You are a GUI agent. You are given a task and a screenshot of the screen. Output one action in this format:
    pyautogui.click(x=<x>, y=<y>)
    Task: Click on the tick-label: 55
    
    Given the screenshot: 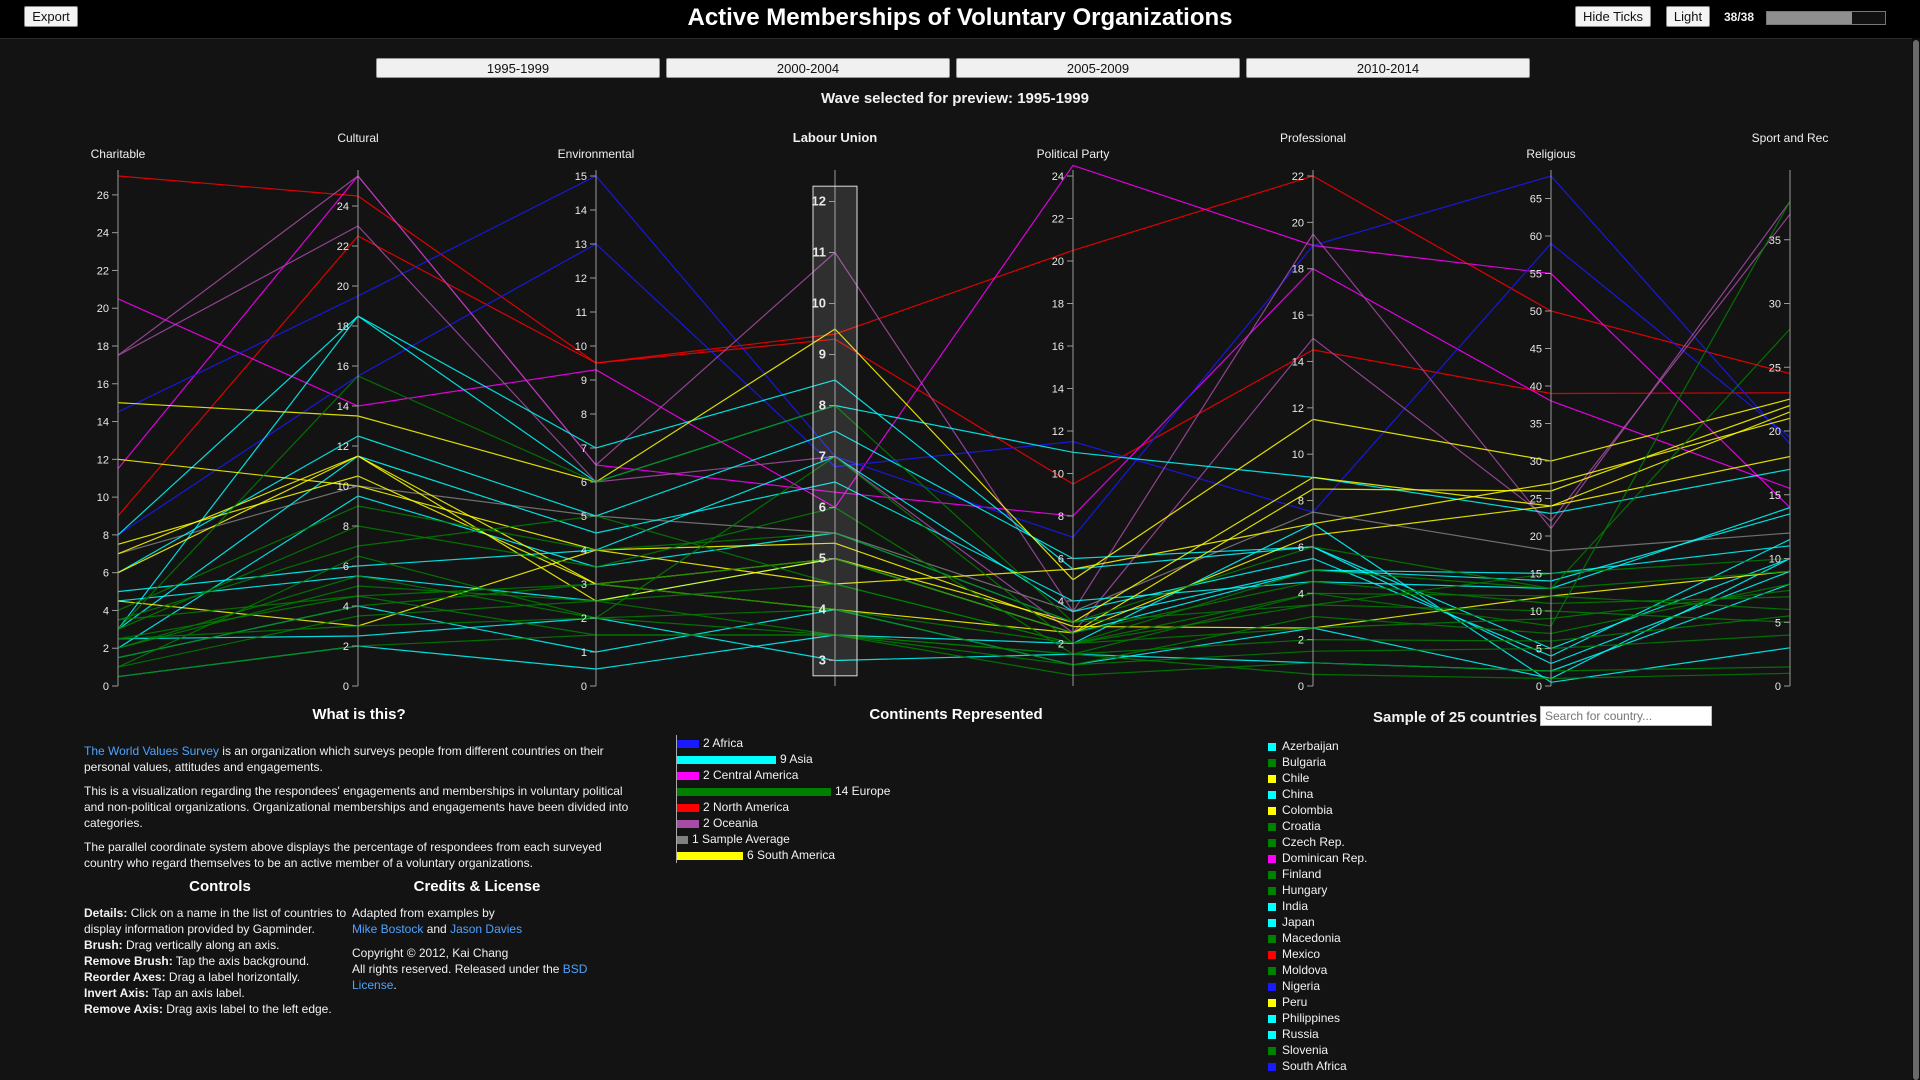 What is the action you would take?
    pyautogui.click(x=1536, y=275)
    